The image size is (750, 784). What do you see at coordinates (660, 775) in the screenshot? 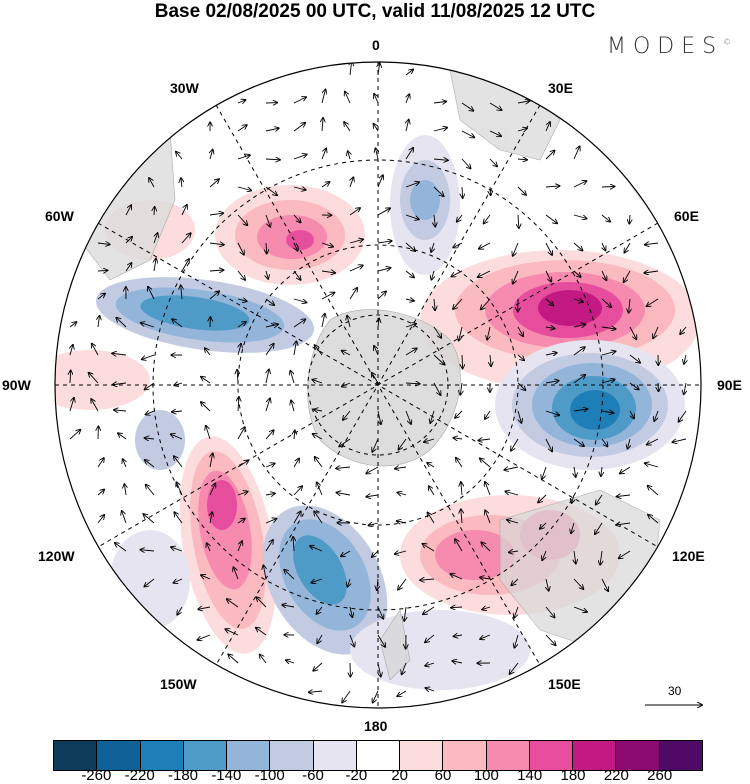
I see `colorbar-tick-label: 260` at bounding box center [660, 775].